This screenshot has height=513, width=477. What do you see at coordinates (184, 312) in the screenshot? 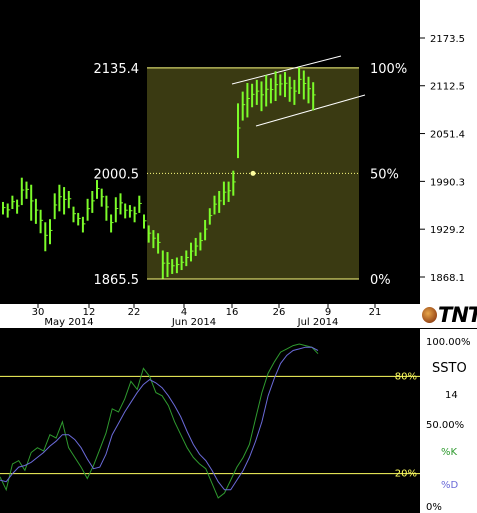
I see `time-axis-day-label: 4` at bounding box center [184, 312].